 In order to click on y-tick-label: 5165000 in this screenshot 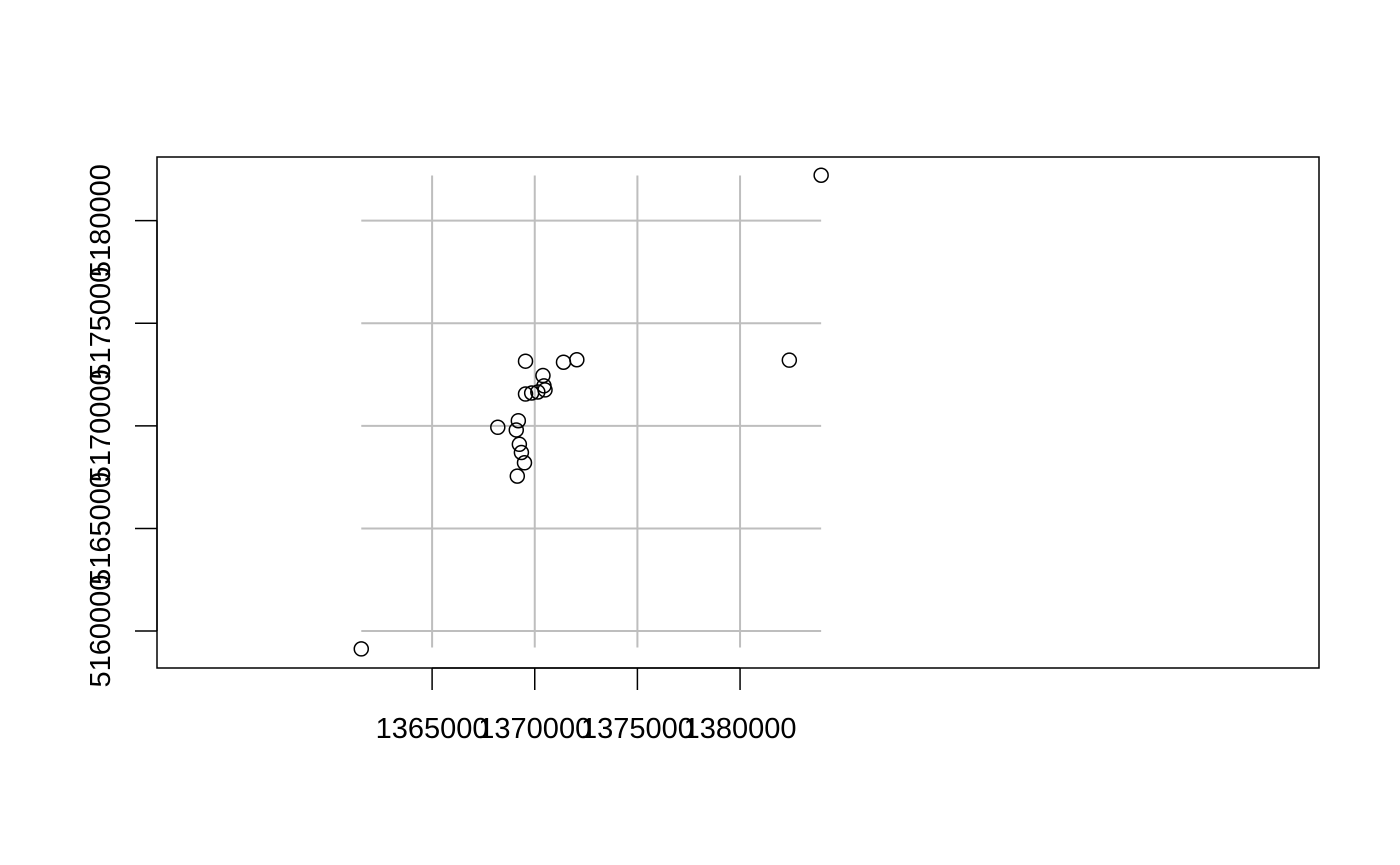, I will do `click(101, 528)`.